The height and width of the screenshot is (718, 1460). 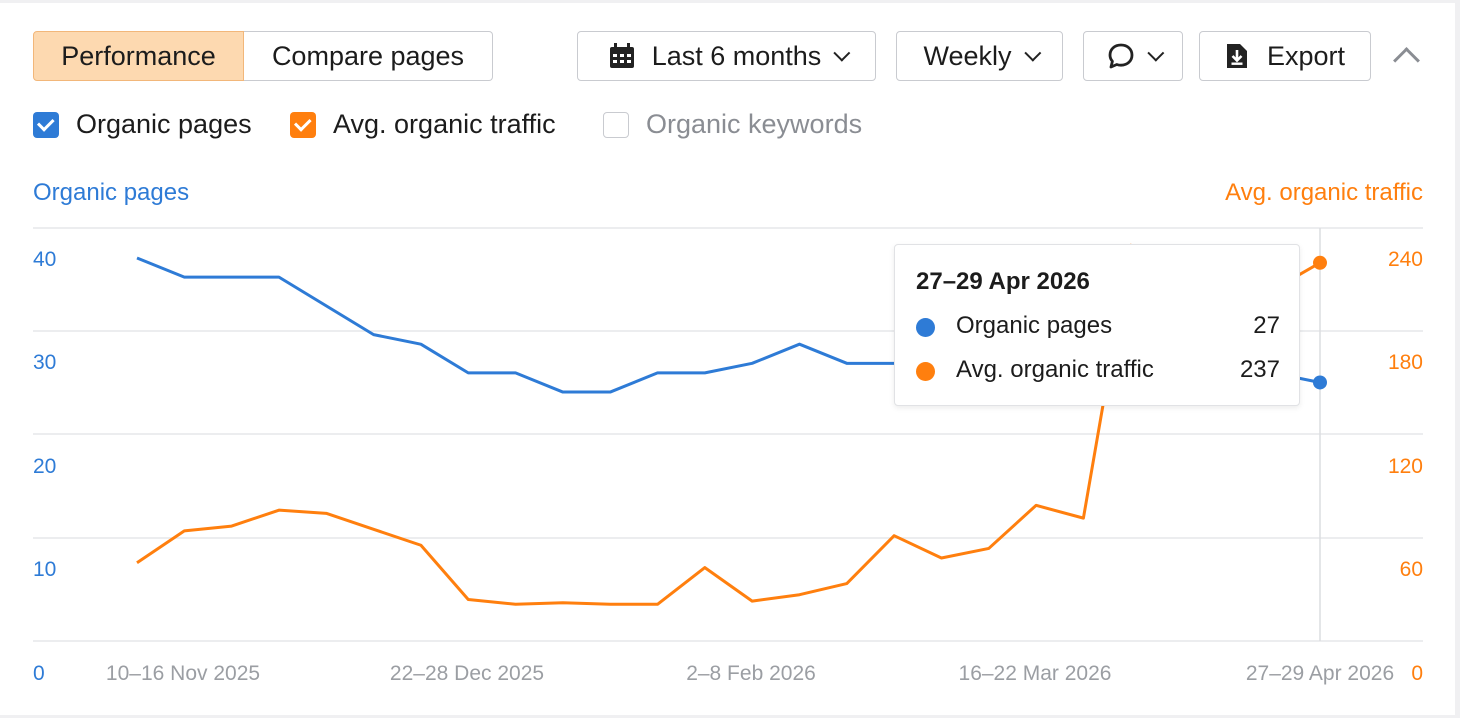 What do you see at coordinates (1003, 281) in the screenshot?
I see `tooltip-date: 27–29 Apr 2026` at bounding box center [1003, 281].